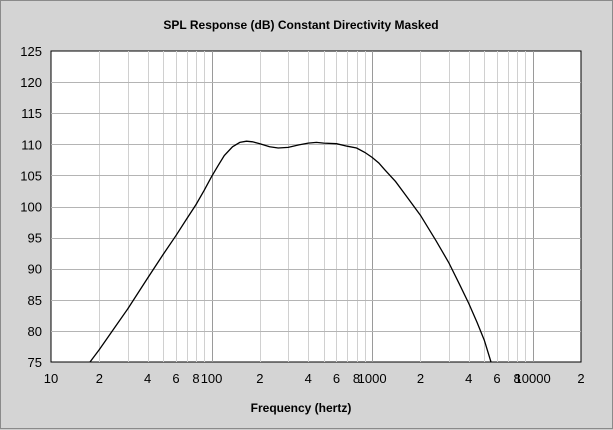 The height and width of the screenshot is (430, 613). I want to click on x-tick-label: 1000, so click(372, 378).